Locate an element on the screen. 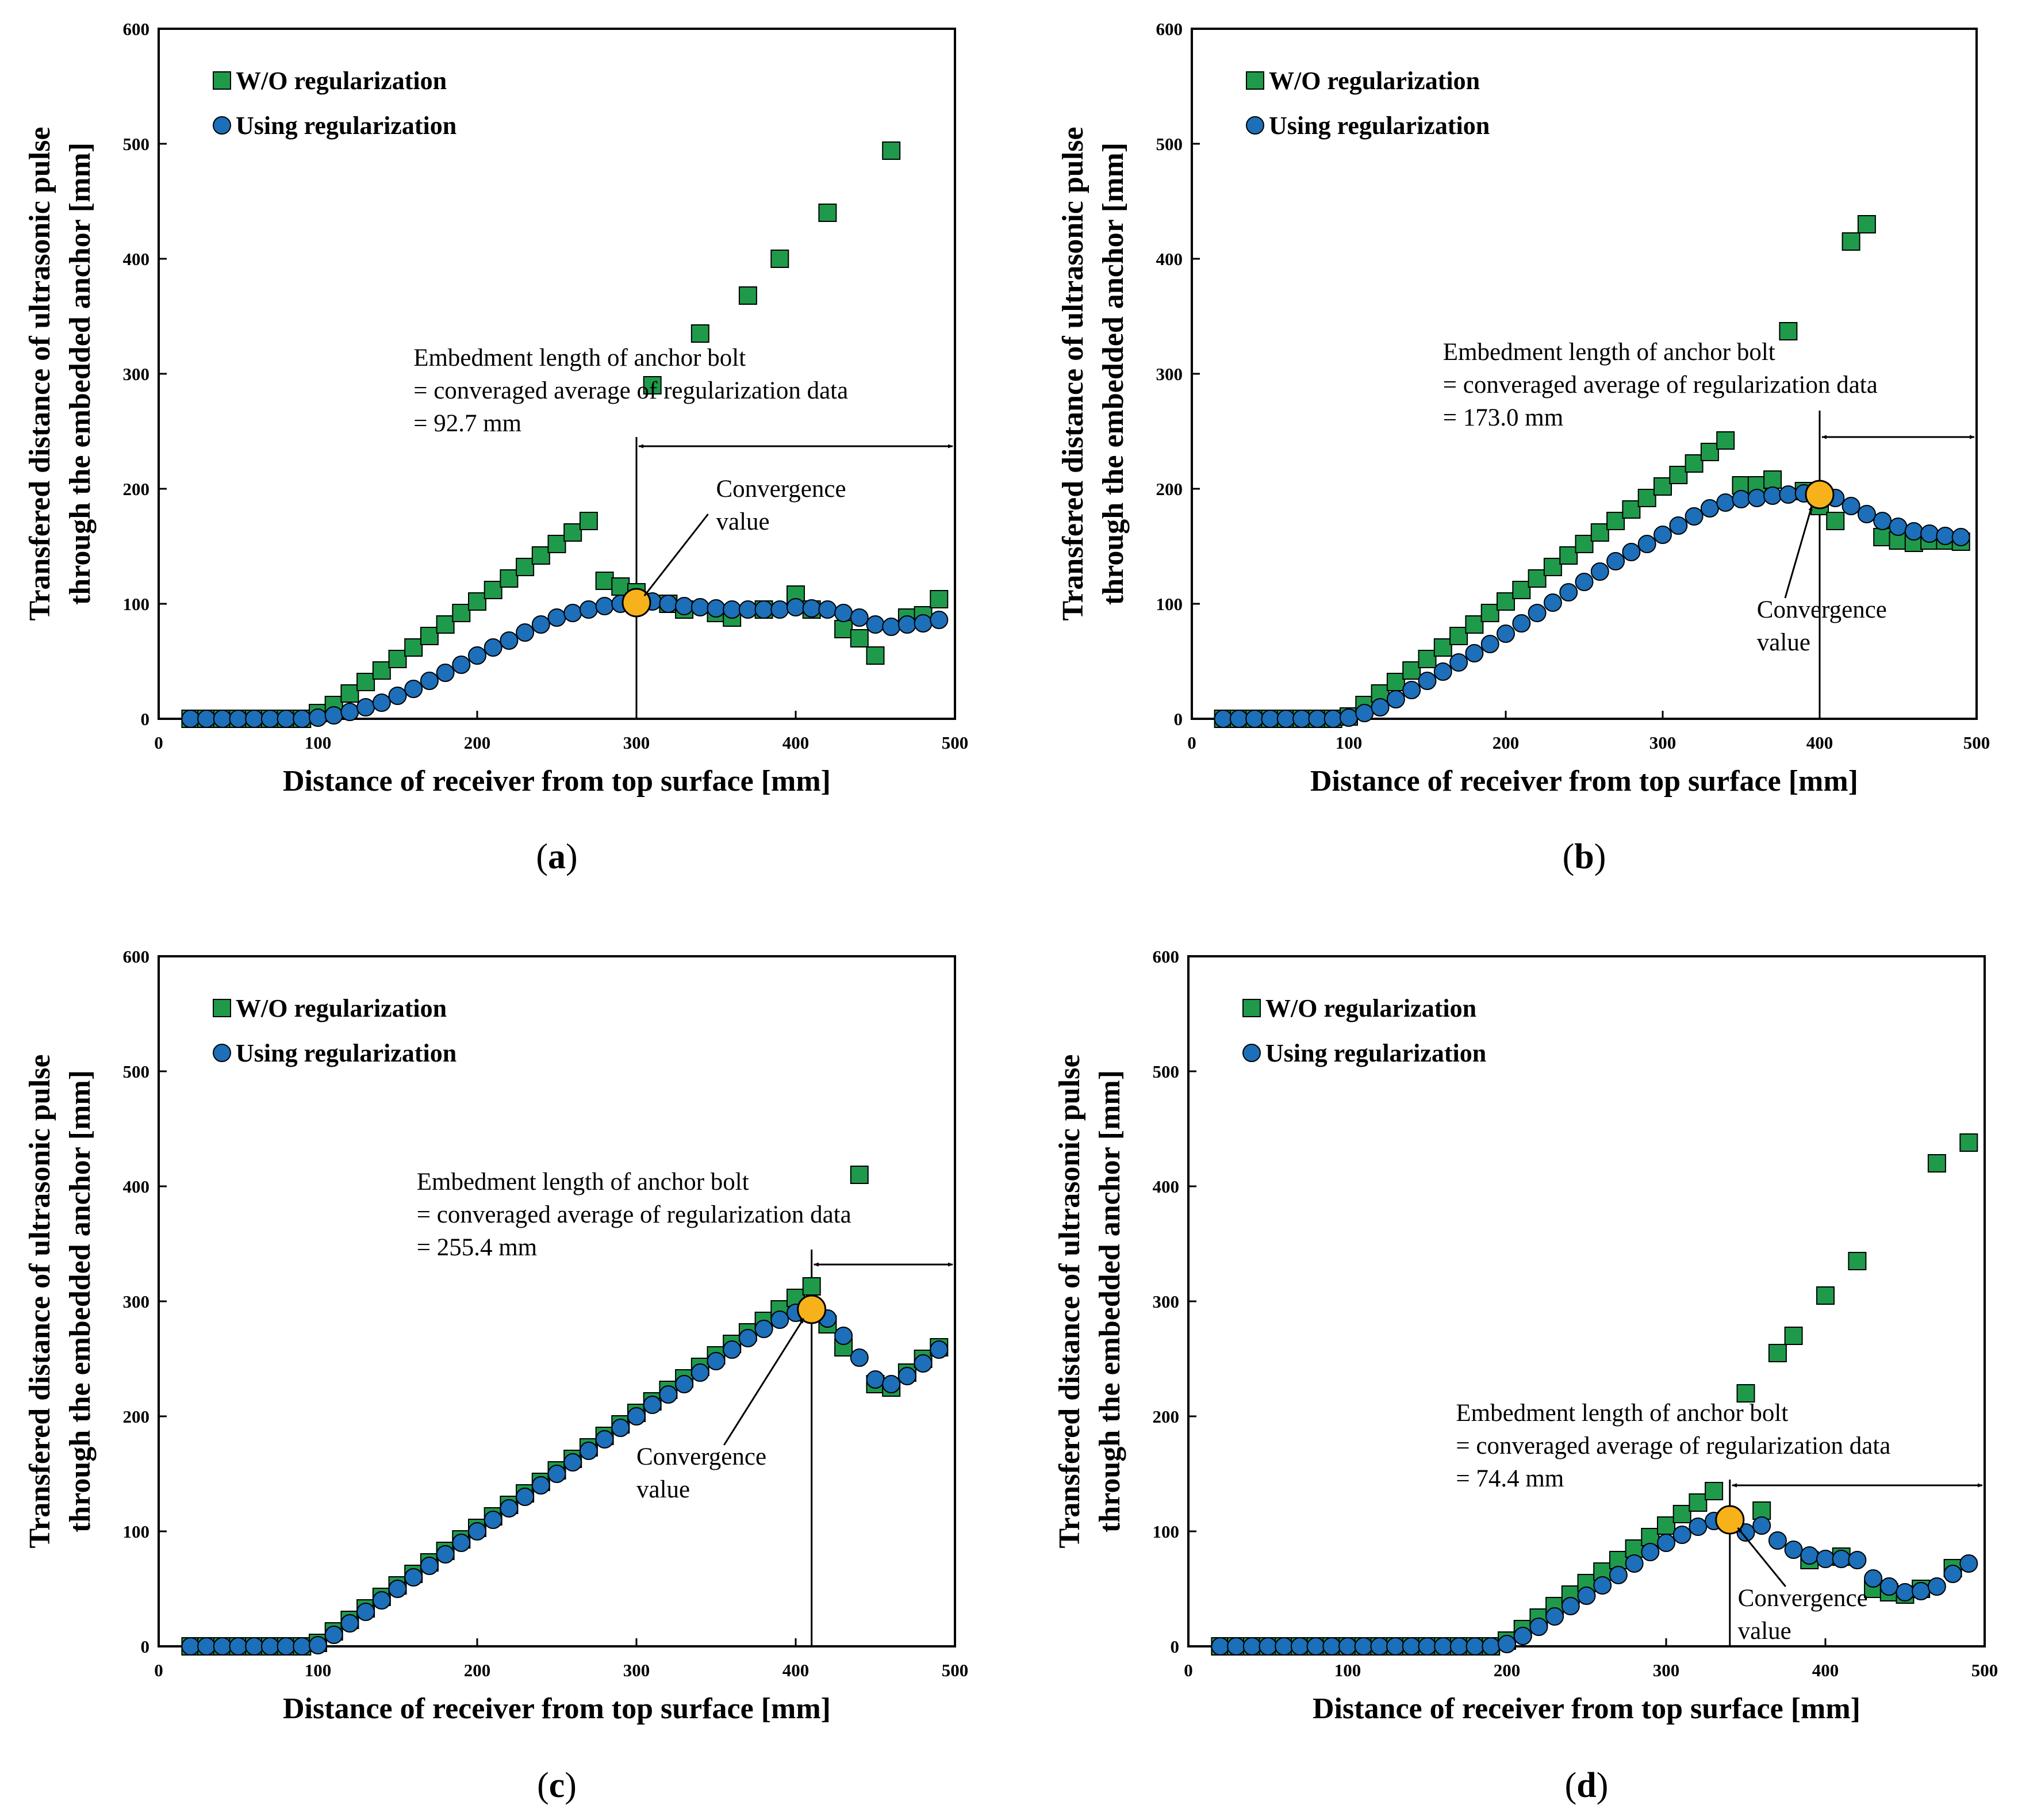 This screenshot has width=2018, height=1820. y-tick-label: 0 is located at coordinates (1178, 719).